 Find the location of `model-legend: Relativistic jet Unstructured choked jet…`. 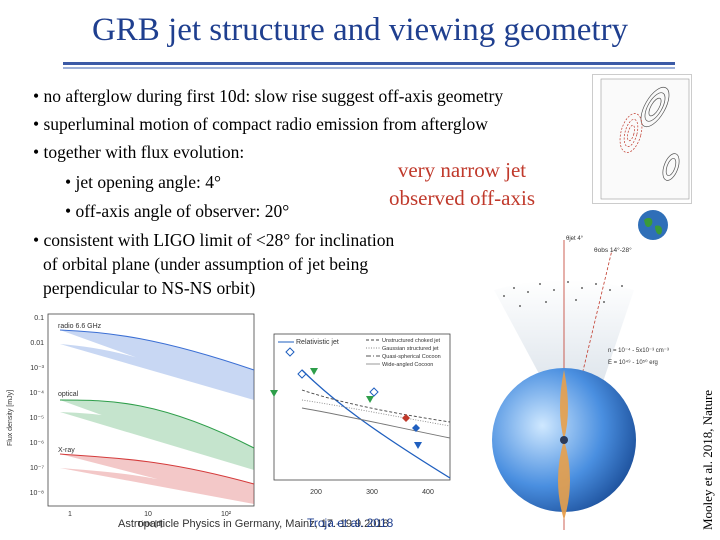

model-legend: Relativistic jet Unstructured choked jet… is located at coordinates (359, 353).